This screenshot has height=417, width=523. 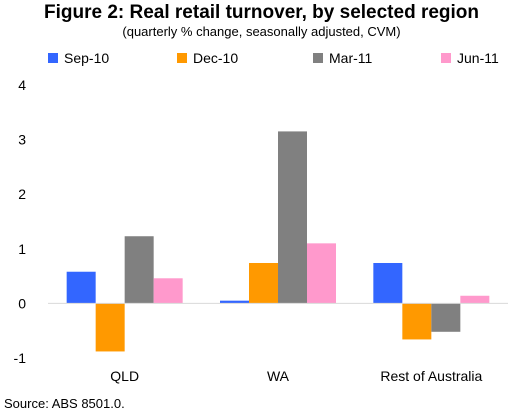 What do you see at coordinates (351, 58) in the screenshot?
I see `legend-label-mar-11: Mar-11` at bounding box center [351, 58].